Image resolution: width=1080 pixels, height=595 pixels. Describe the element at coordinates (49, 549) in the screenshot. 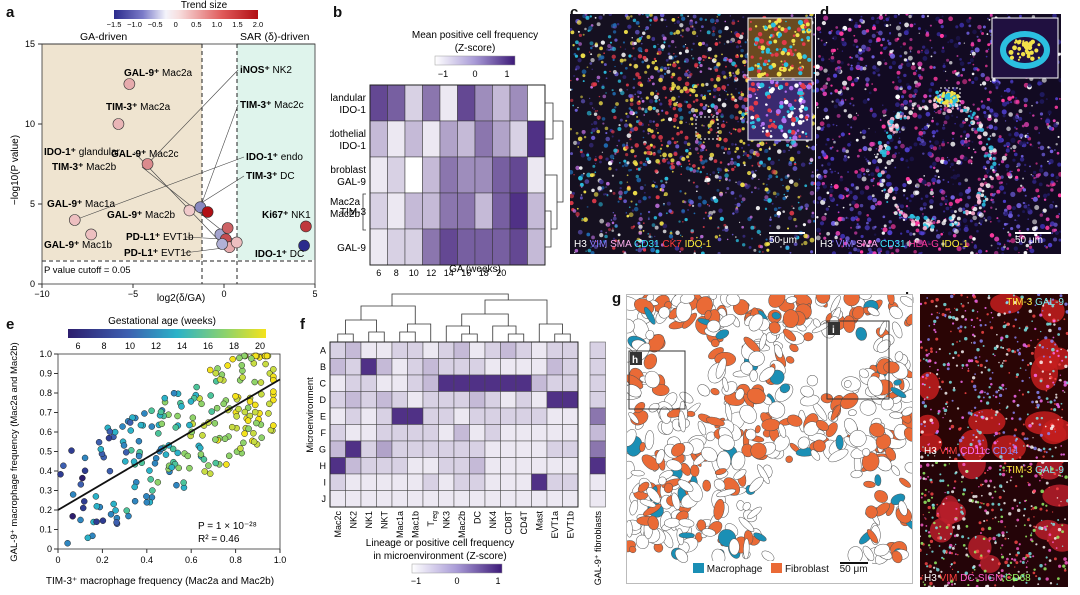

I see `e-y-tick: 0` at that location.